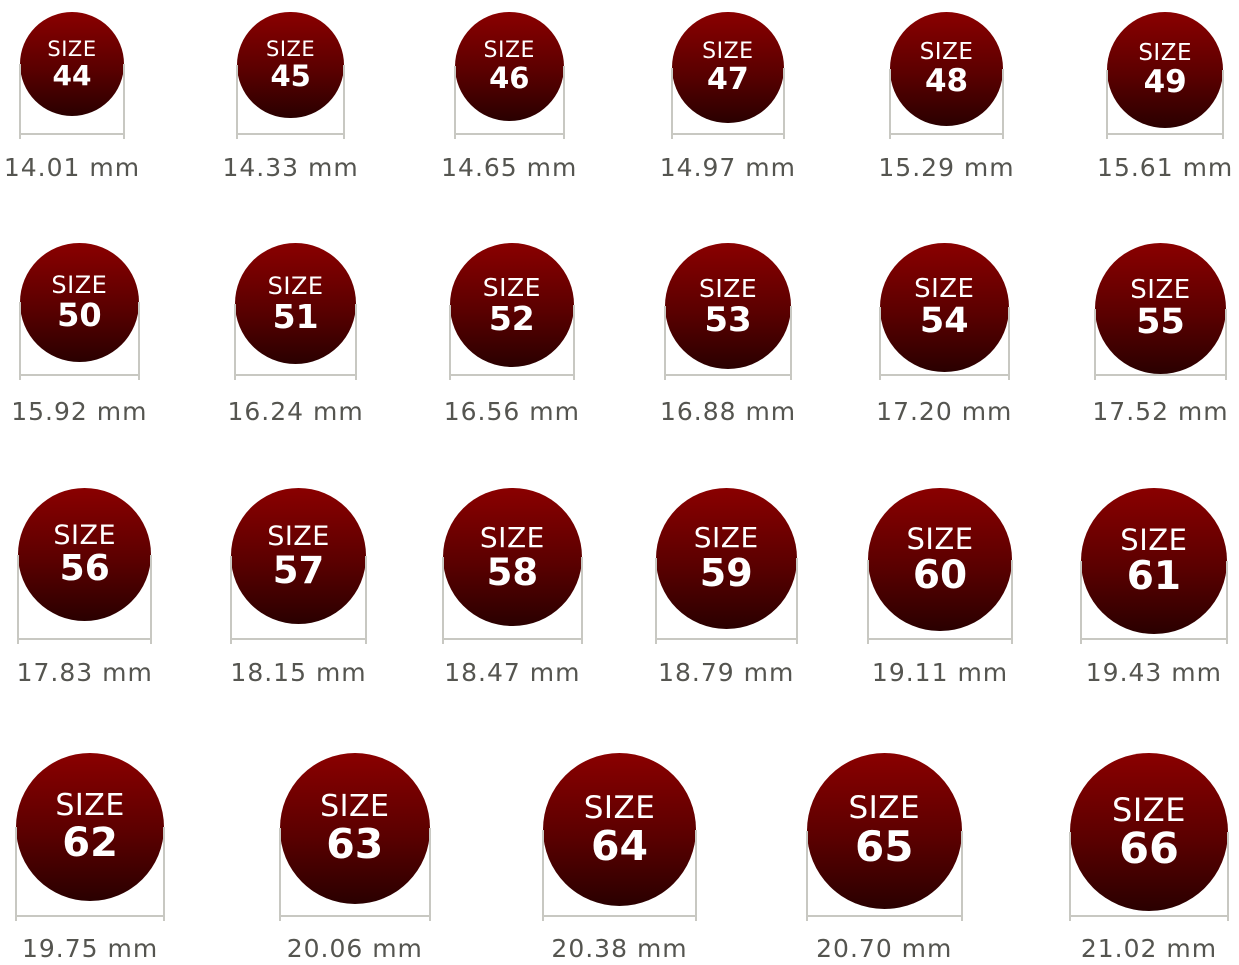  I want to click on diameter-label: 14.01 mm, so click(72, 167).